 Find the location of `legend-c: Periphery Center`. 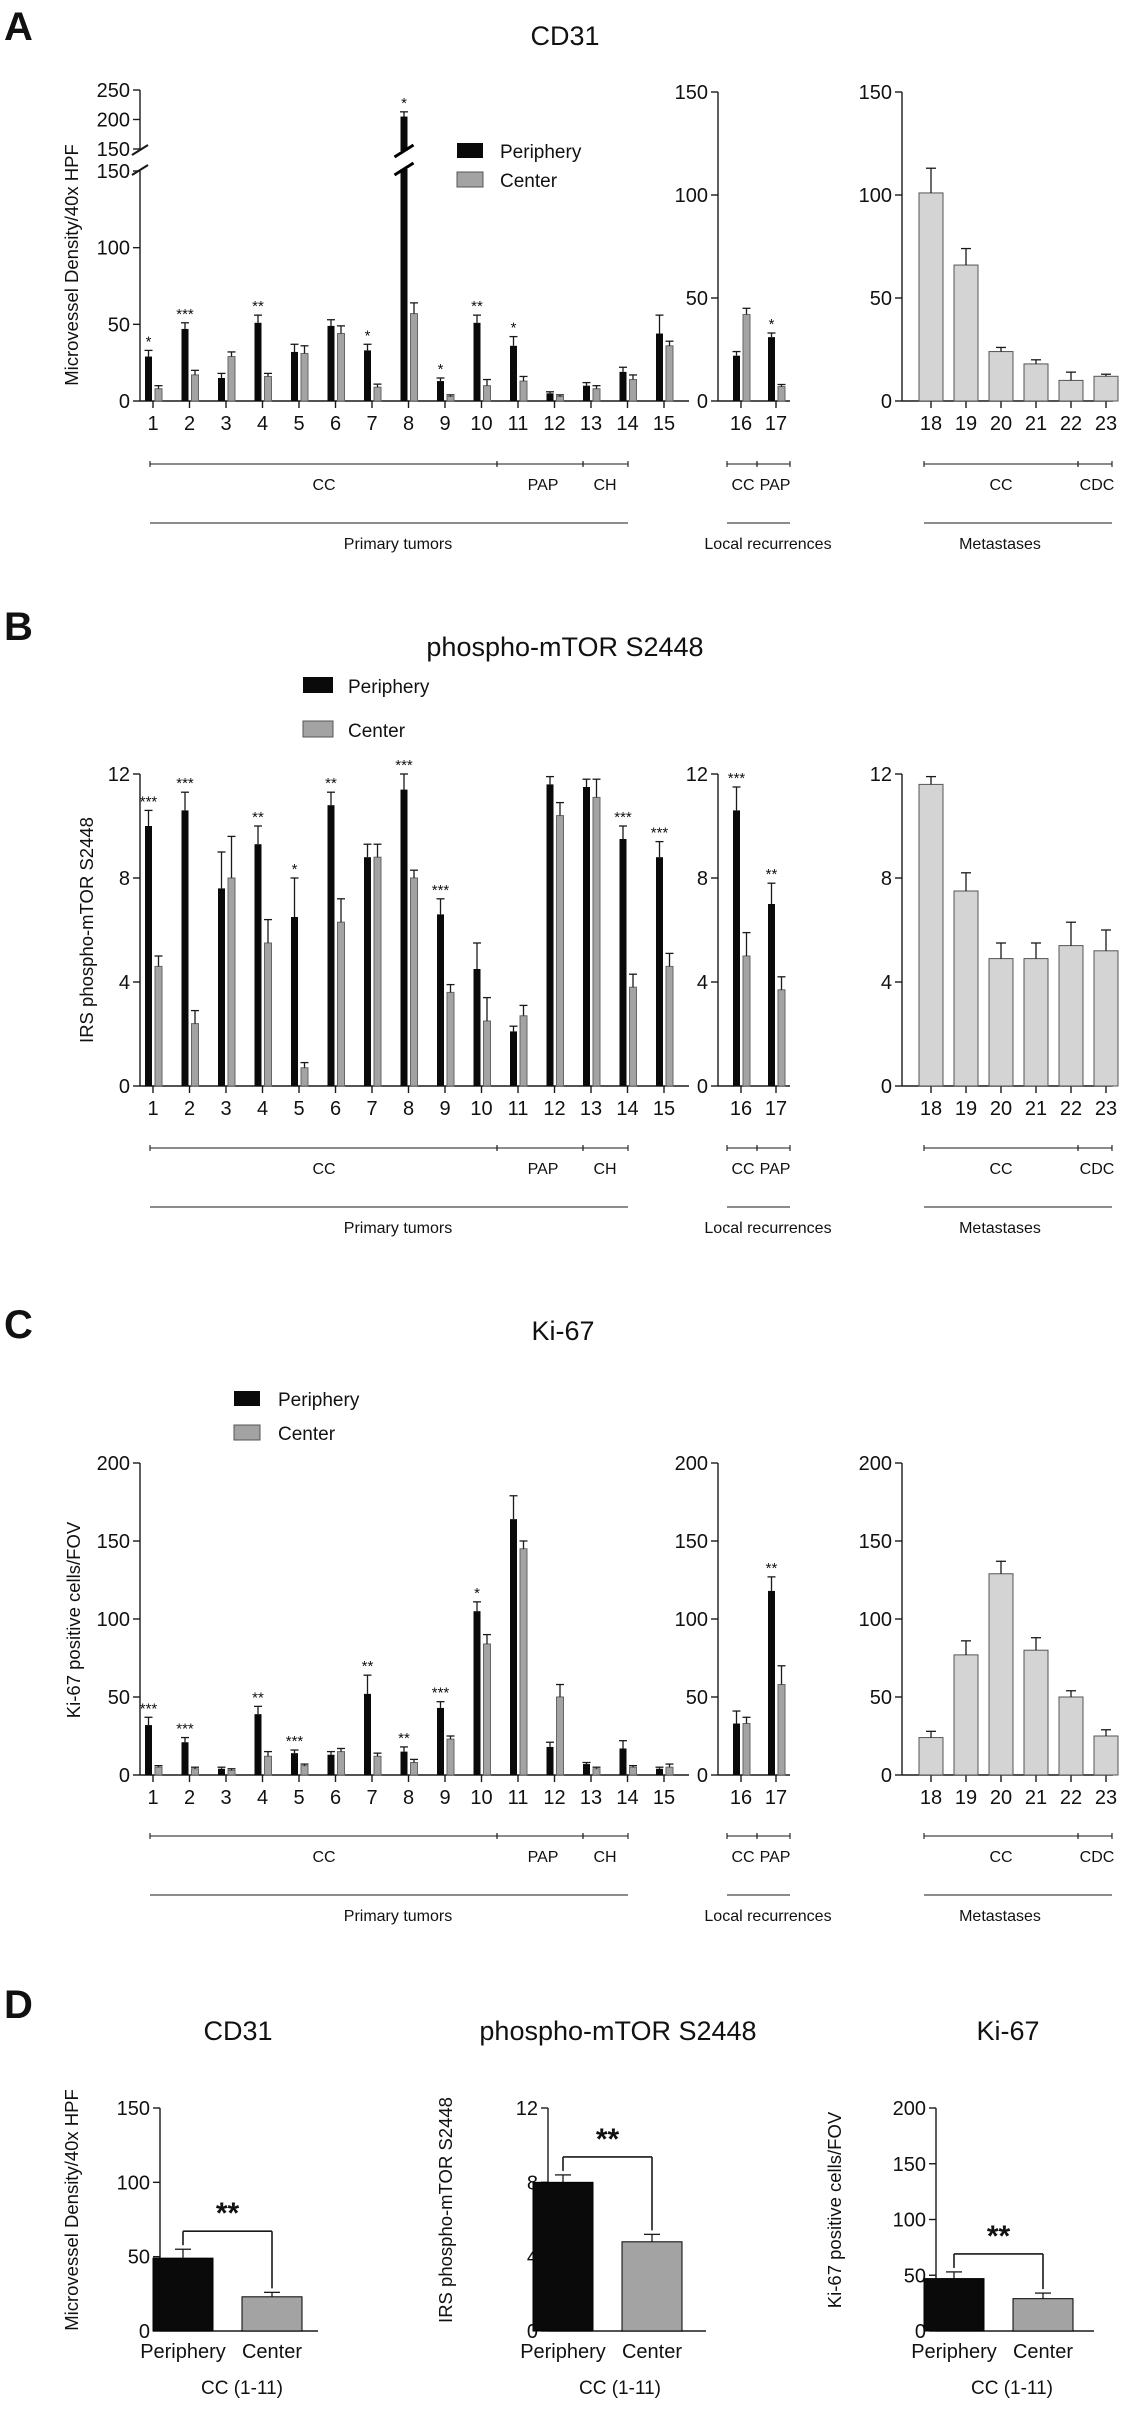

legend-c: Periphery Center is located at coordinates (296, 1417).